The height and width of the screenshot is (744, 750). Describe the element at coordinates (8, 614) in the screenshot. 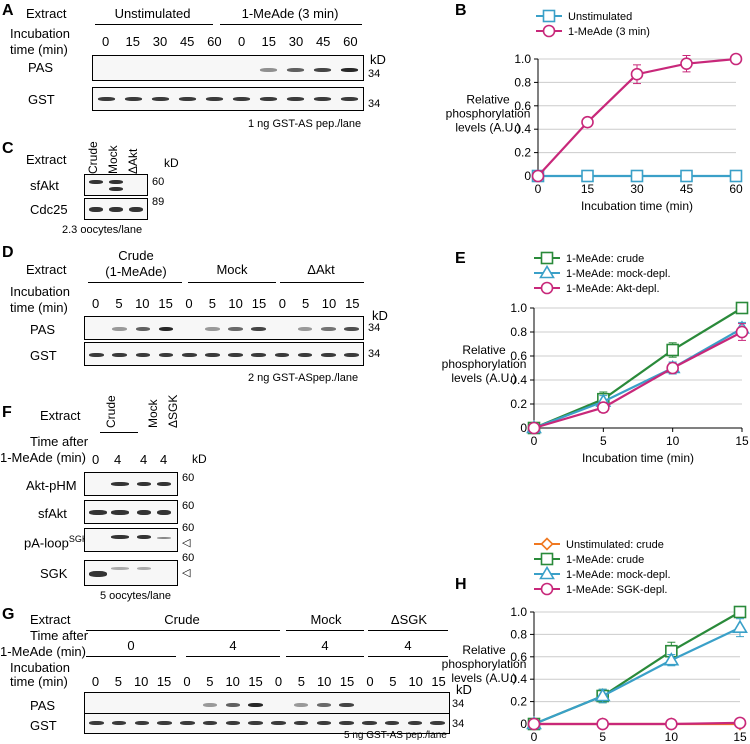

I see `panel-label-g: G` at that location.